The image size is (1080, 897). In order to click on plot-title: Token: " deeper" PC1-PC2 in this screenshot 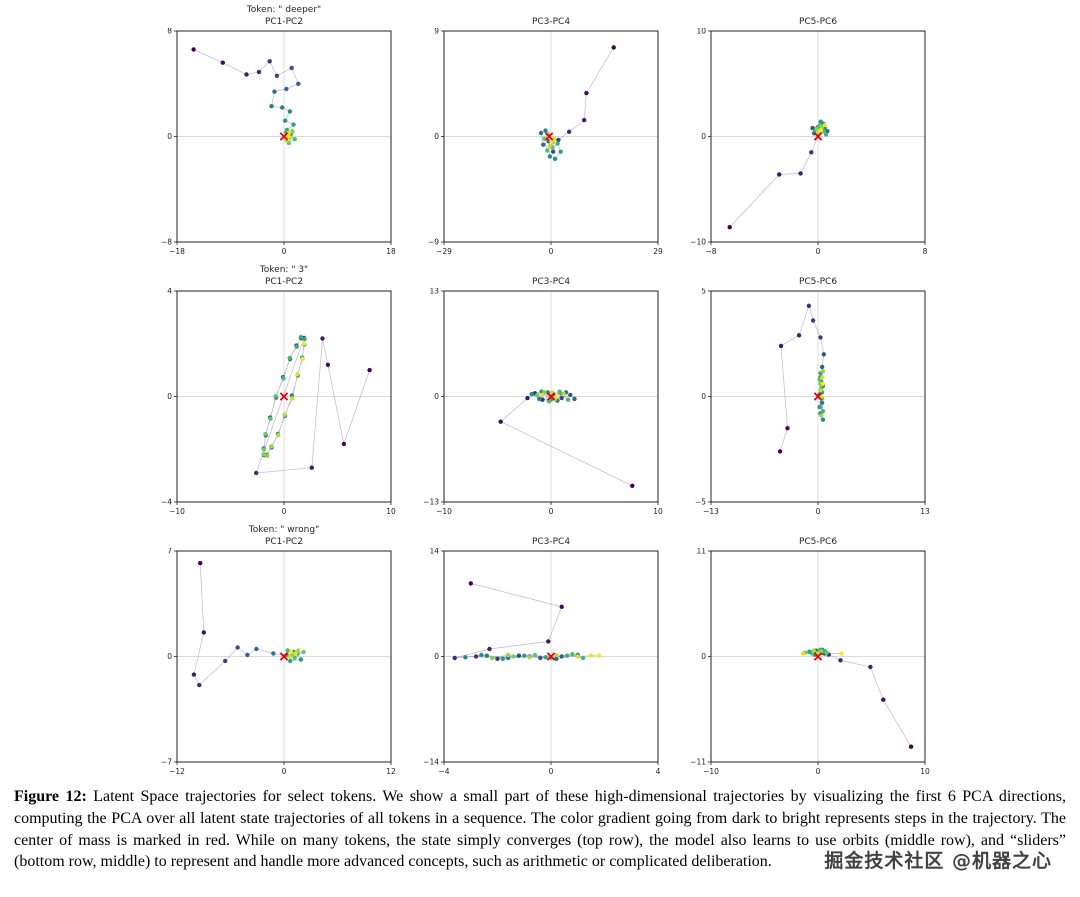, I will do `click(273, 16)`.